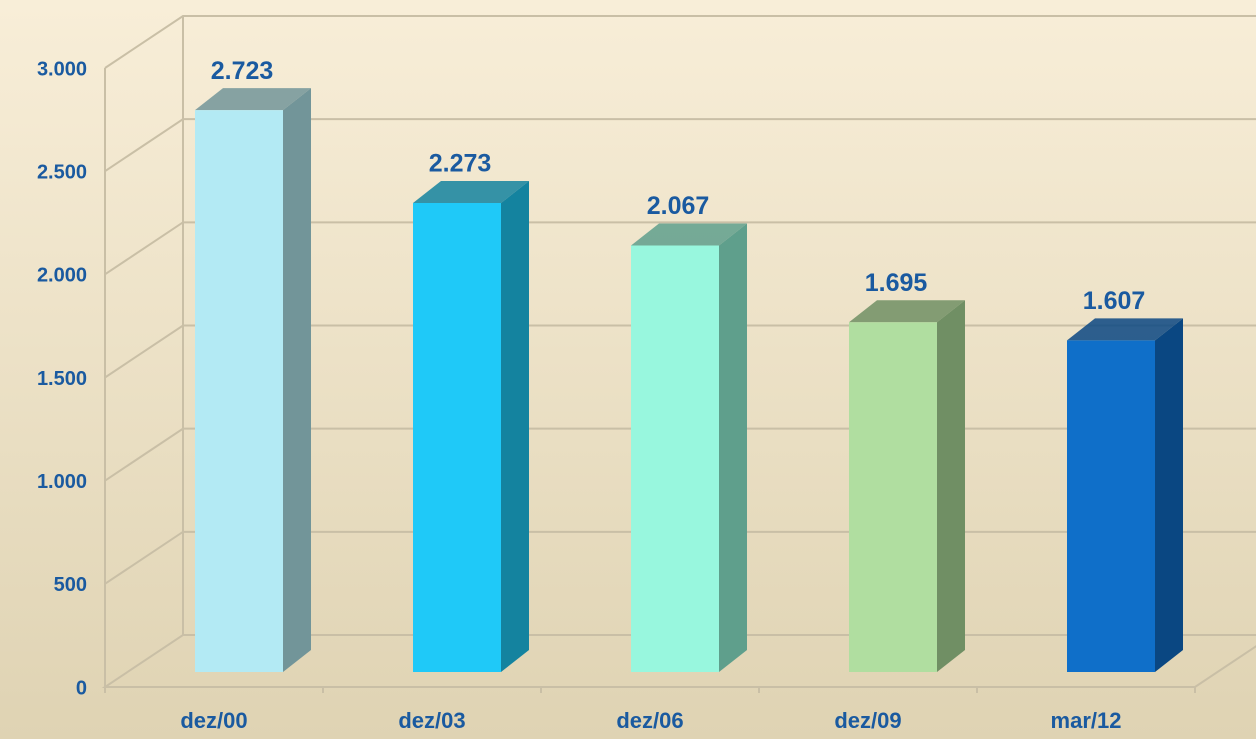  Describe the element at coordinates (242, 71) in the screenshot. I see `value-label: 2.723` at that location.